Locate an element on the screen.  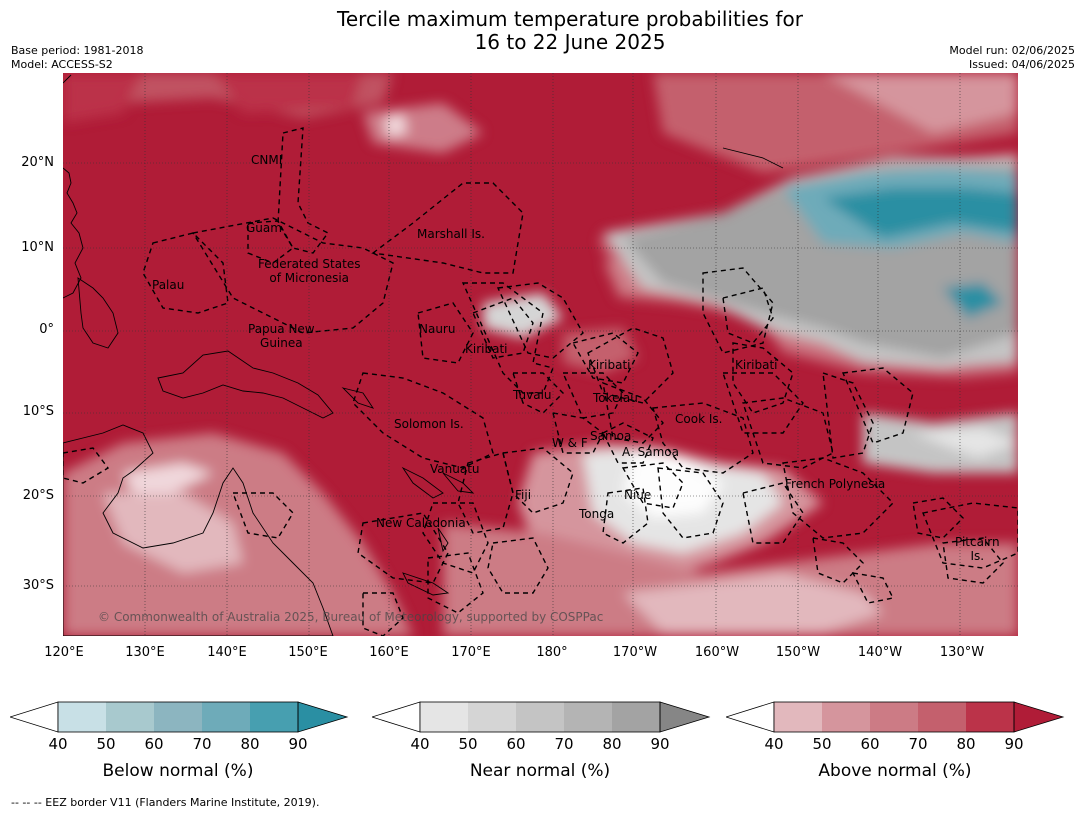
region-label-pitcairn-line1: Pitcairn is located at coordinates (977, 542).